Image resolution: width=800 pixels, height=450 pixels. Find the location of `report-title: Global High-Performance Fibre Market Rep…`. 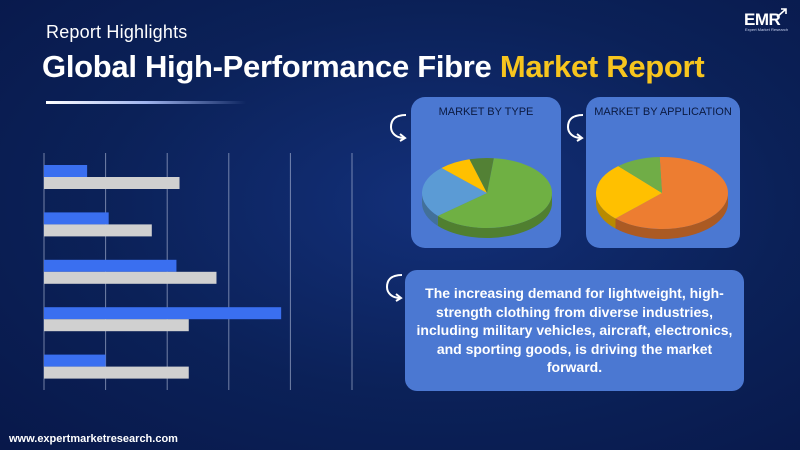

report-title: Global High-Performance Fibre Market Rep… is located at coordinates (373, 67).